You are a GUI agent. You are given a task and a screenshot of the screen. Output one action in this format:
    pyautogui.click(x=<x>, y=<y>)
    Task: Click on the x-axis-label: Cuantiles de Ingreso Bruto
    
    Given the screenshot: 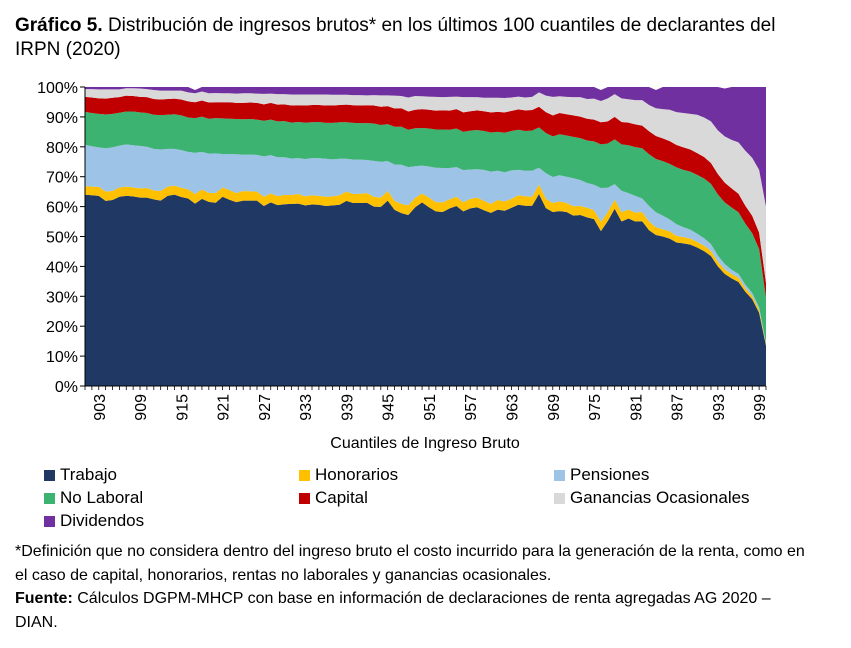 What is the action you would take?
    pyautogui.click(x=425, y=443)
    